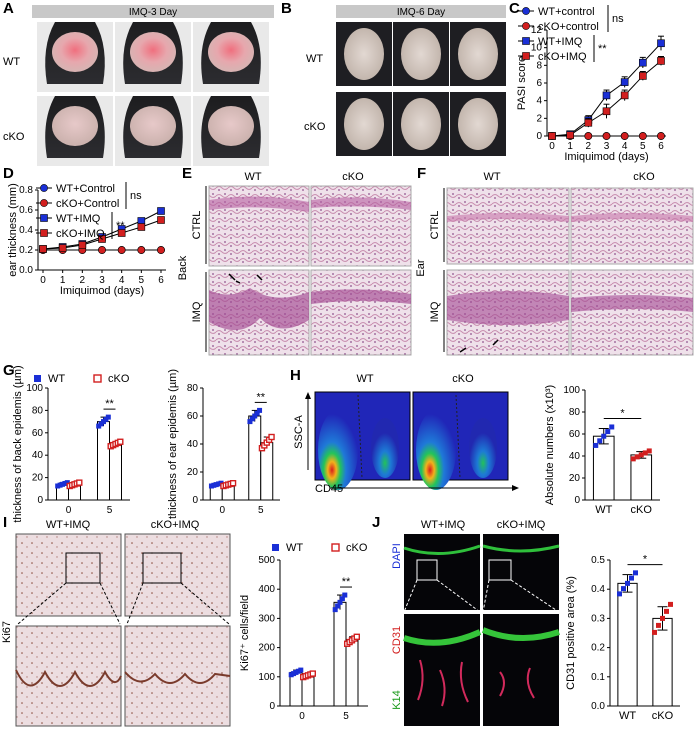 This screenshot has height=742, width=697. I want to click on panel-f-letter: F, so click(421, 173).